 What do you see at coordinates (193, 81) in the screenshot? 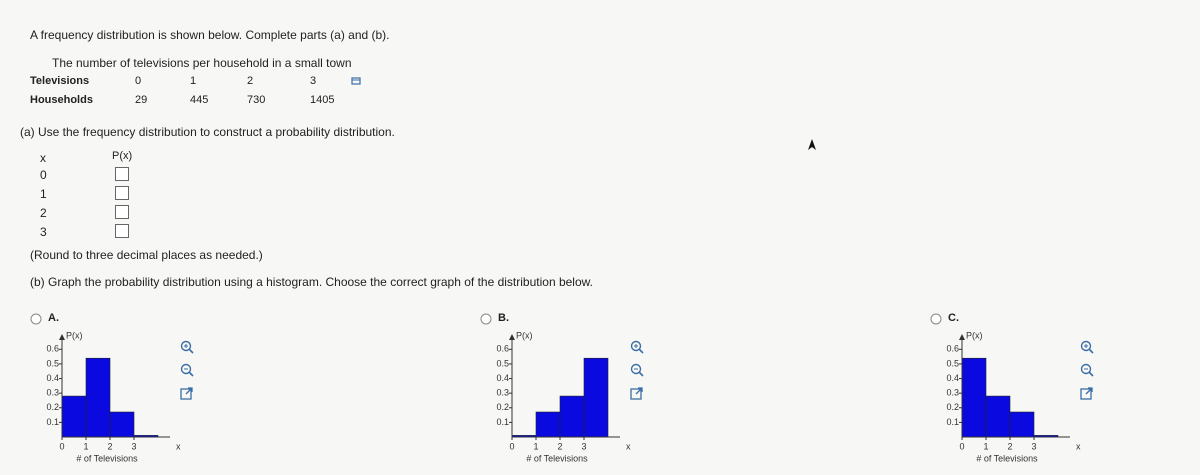
I see `cell: 1` at bounding box center [193, 81].